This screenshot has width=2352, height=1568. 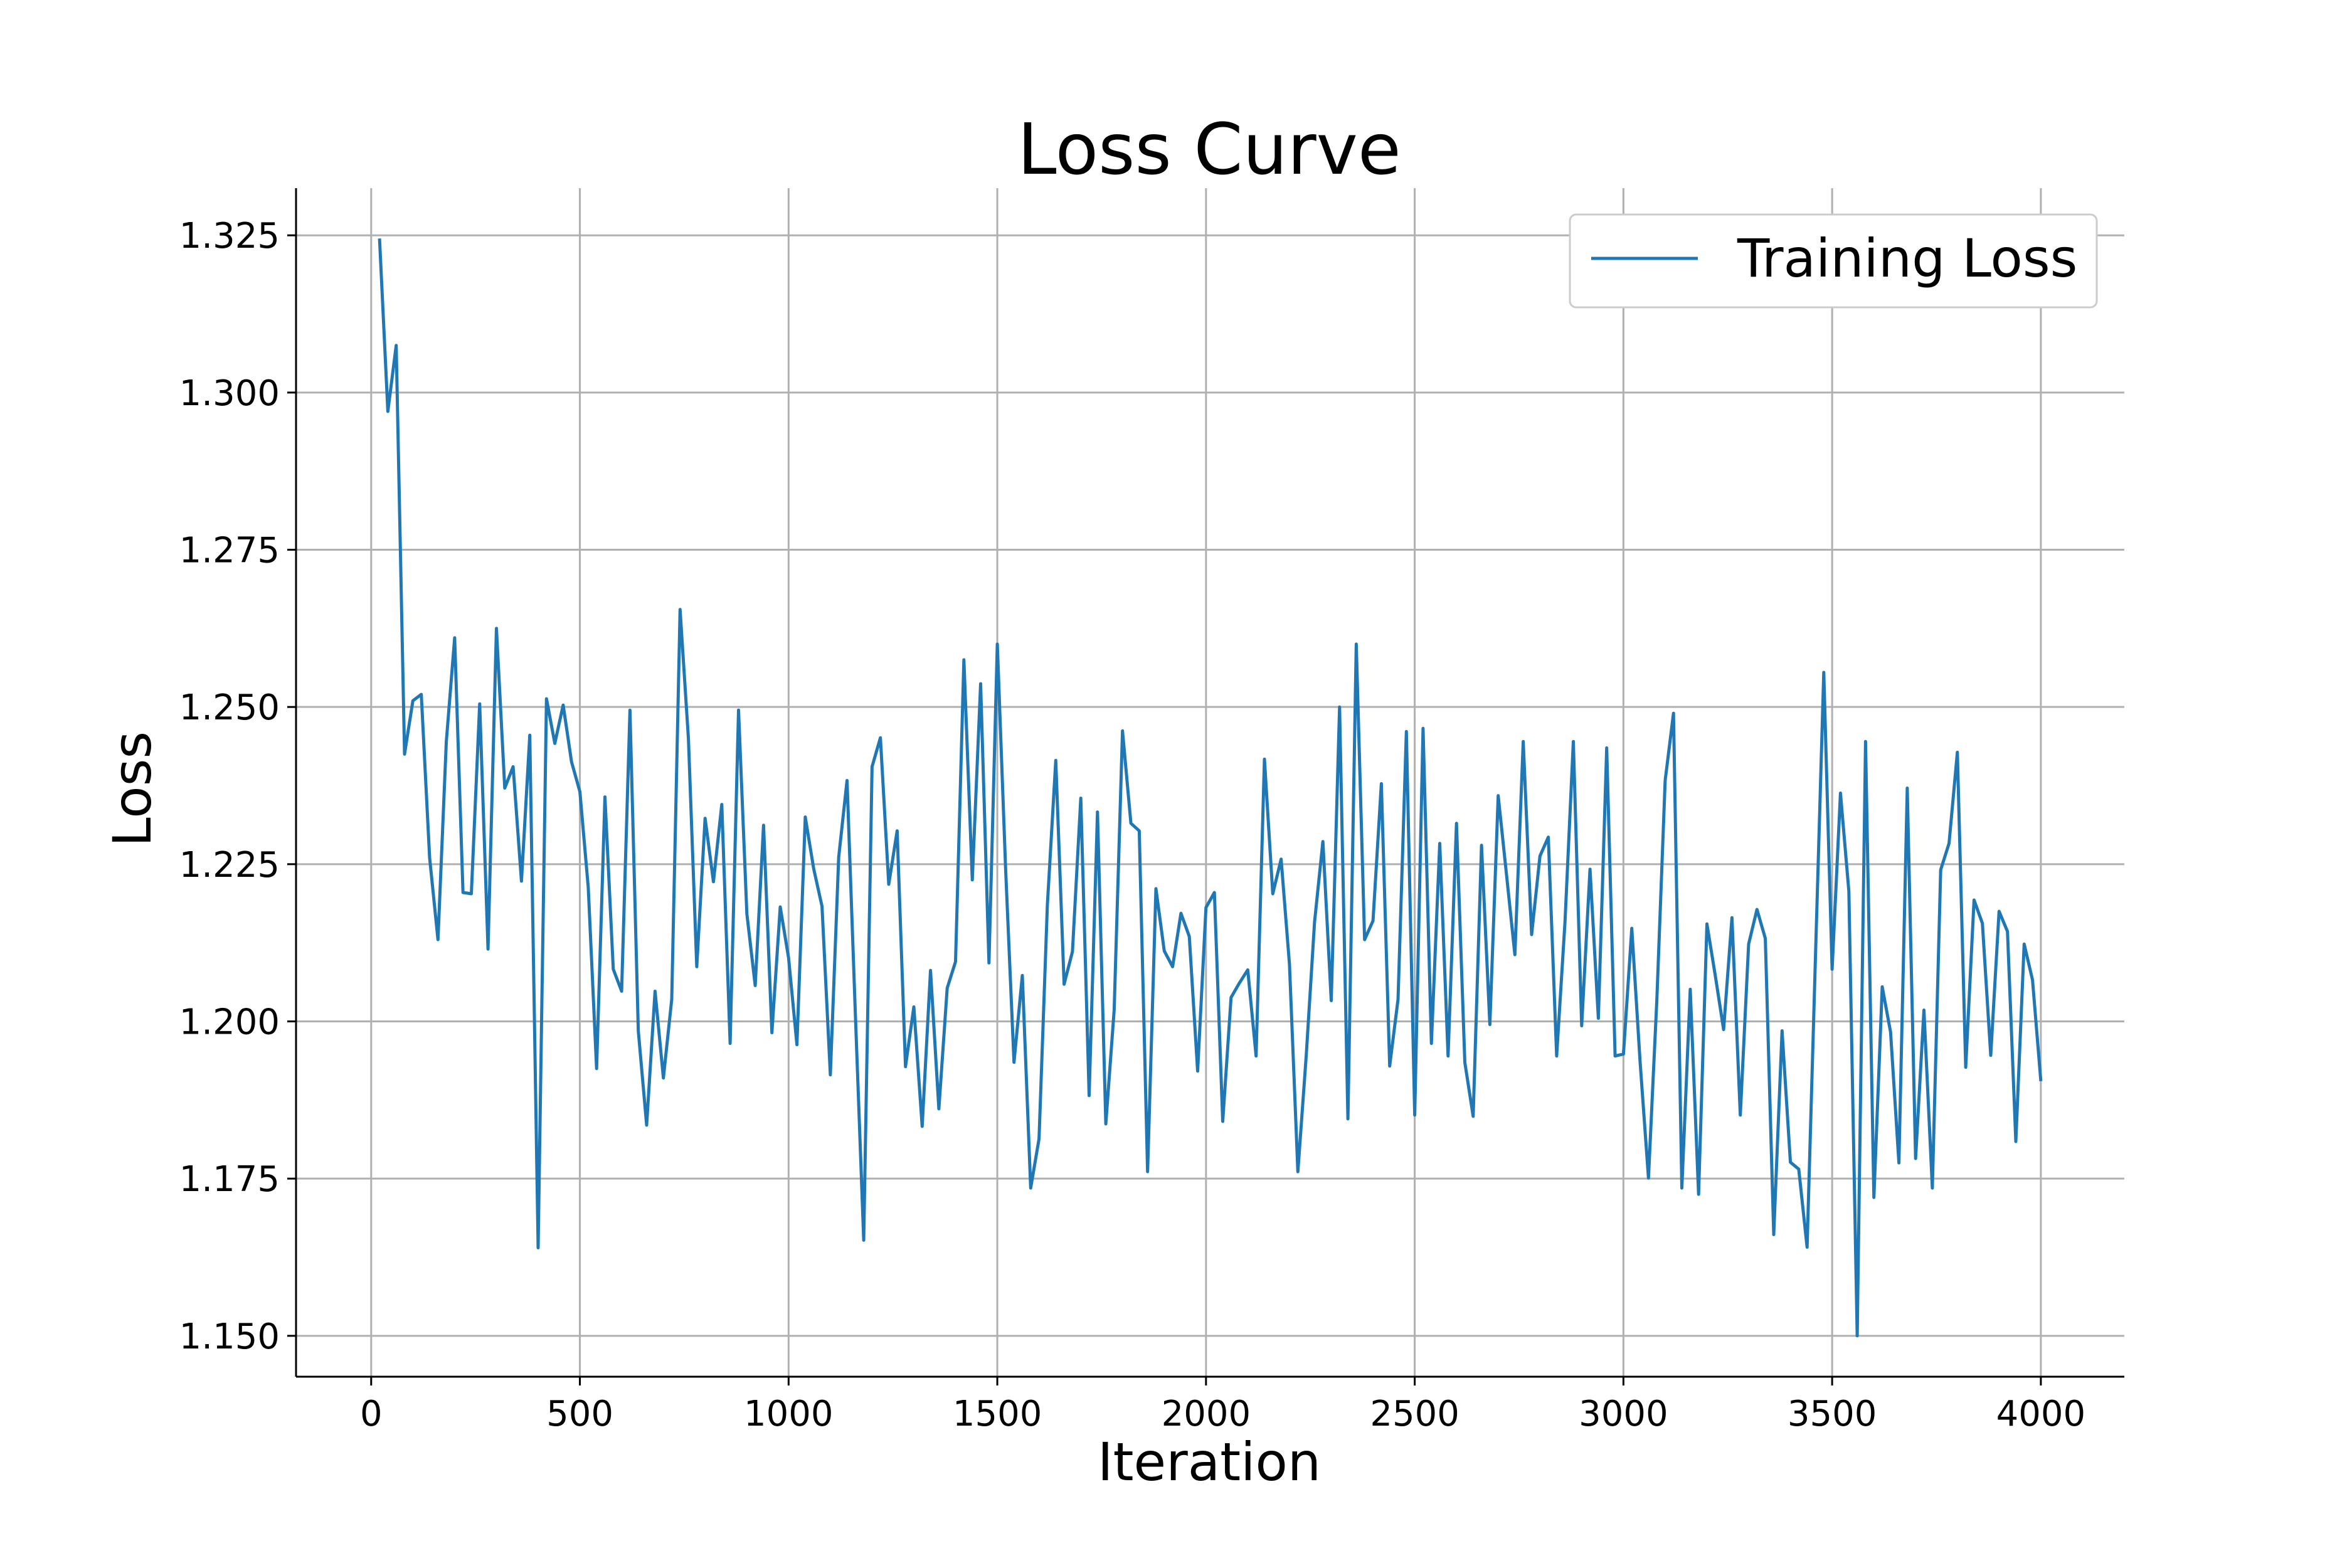 I want to click on x-axis-label: Iteration, so click(x=1209, y=1462).